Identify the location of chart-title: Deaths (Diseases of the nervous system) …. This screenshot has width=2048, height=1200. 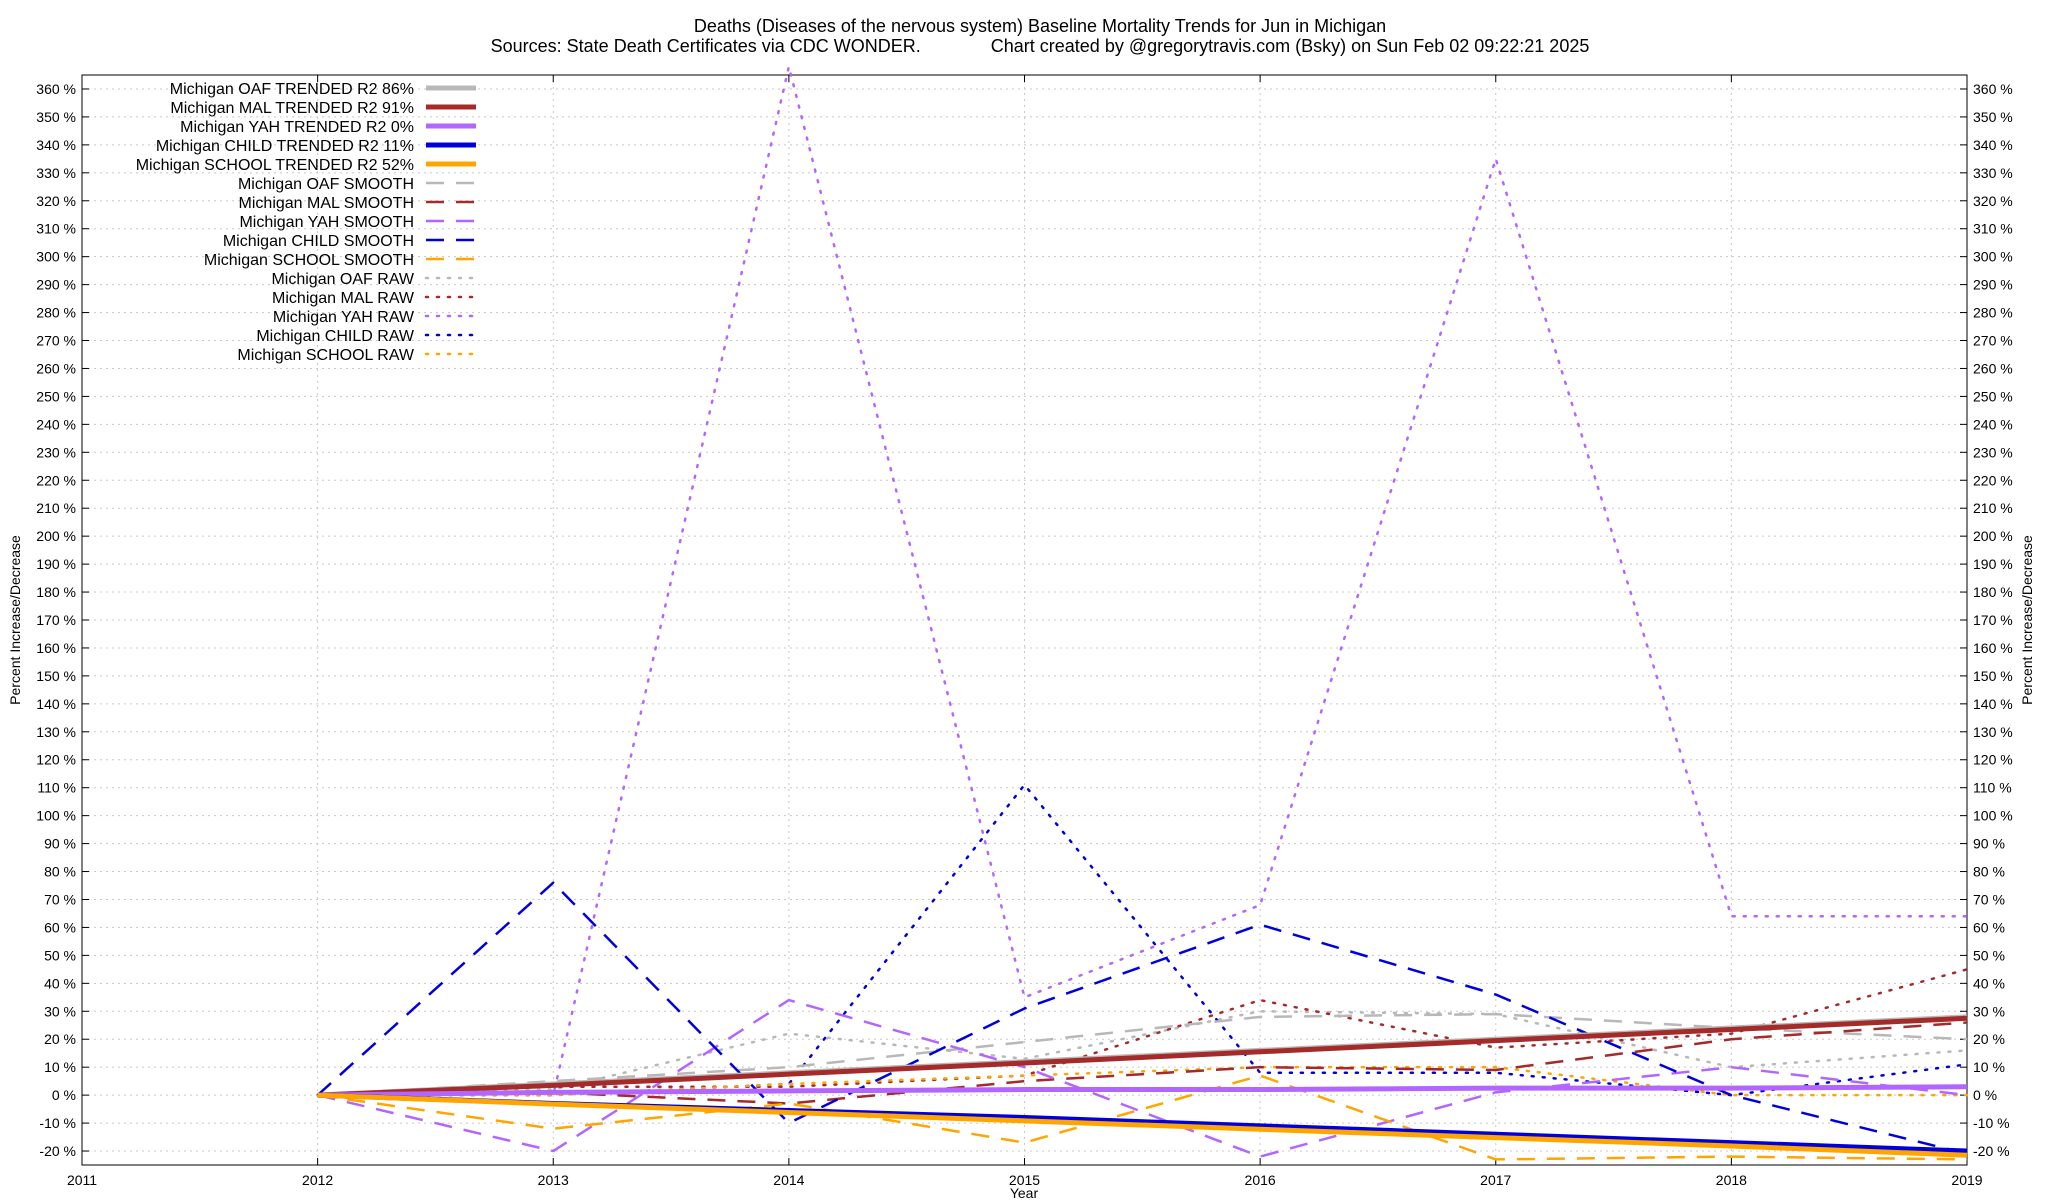
(1040, 26).